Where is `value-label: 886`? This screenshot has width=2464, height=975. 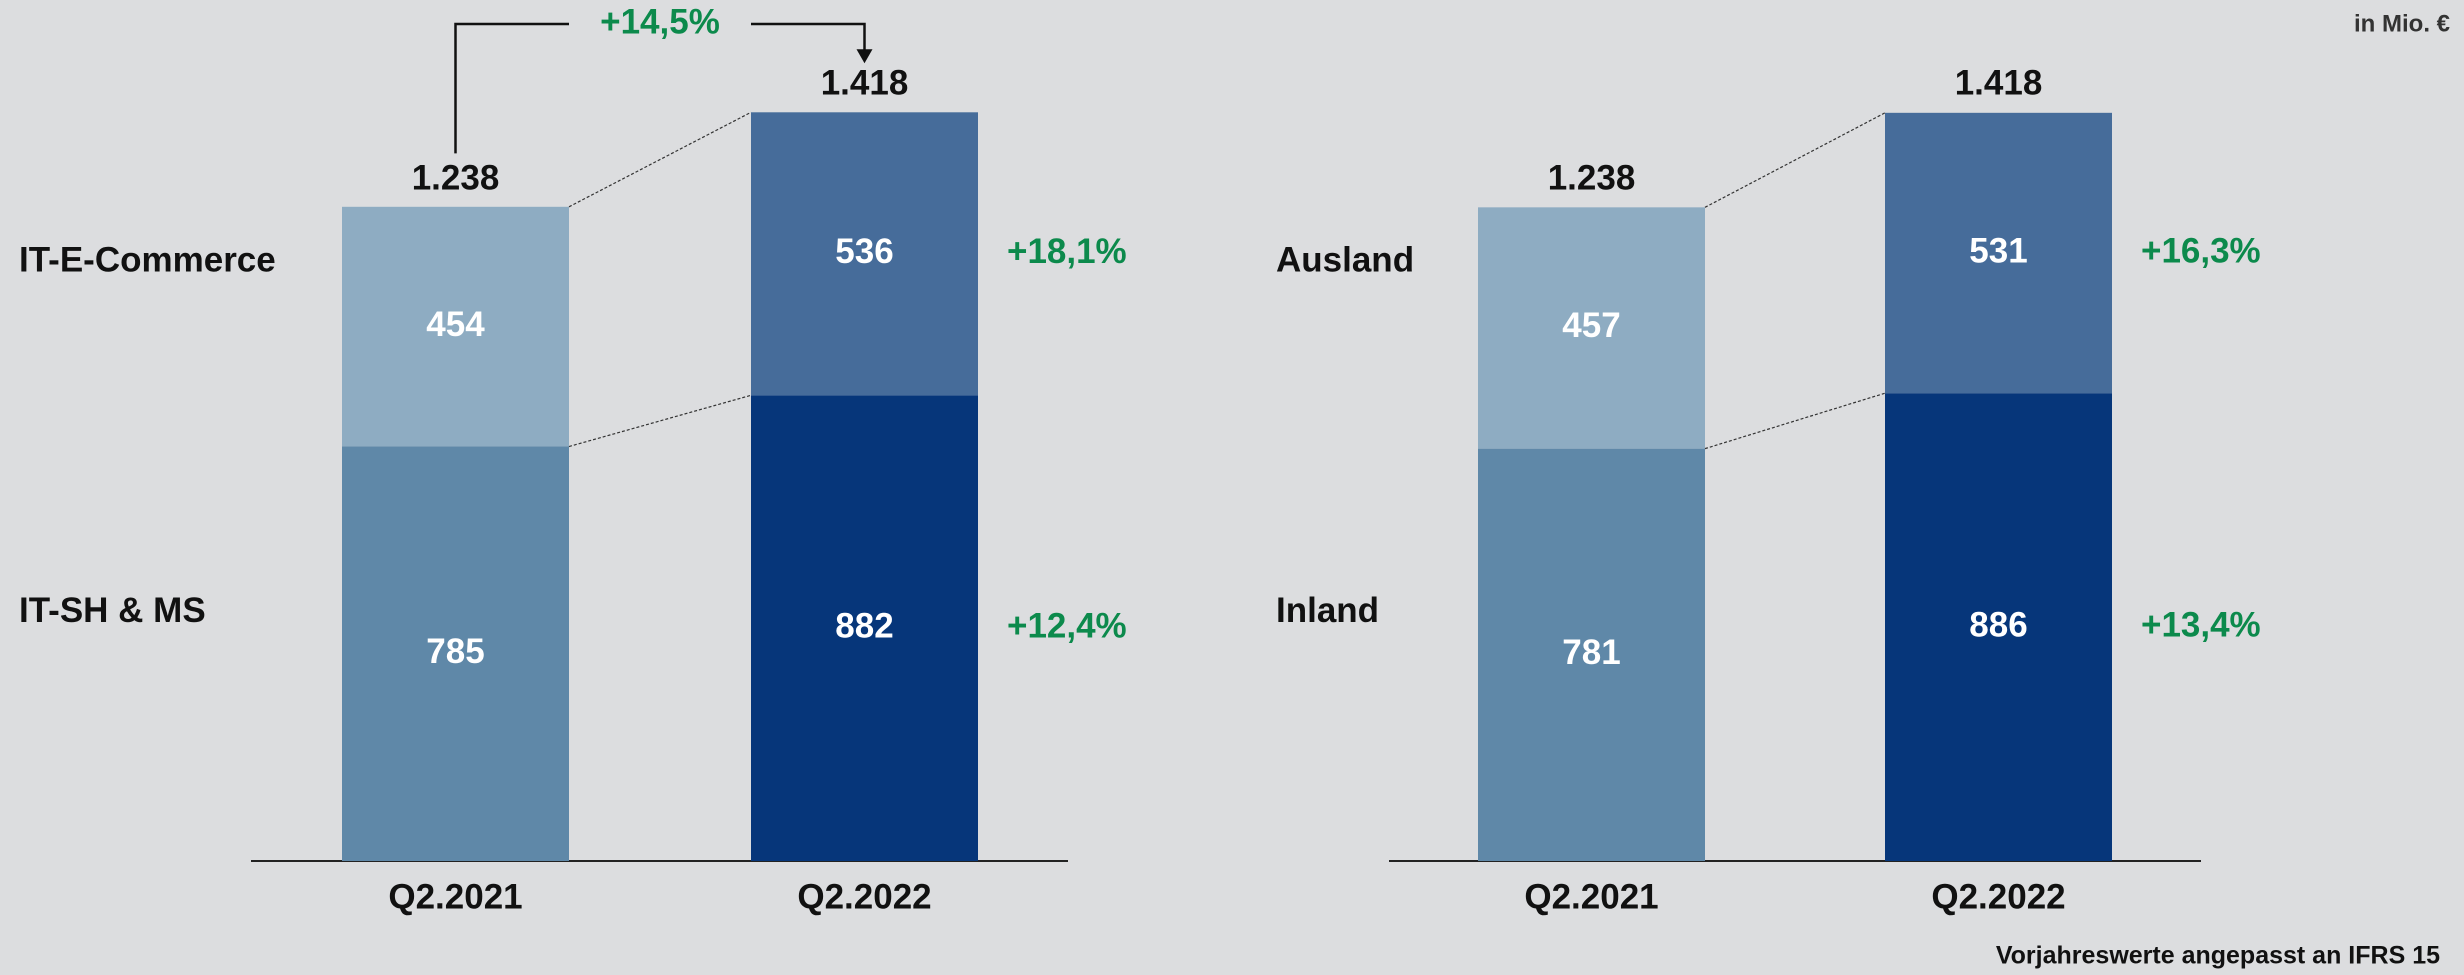
value-label: 886 is located at coordinates (1998, 624).